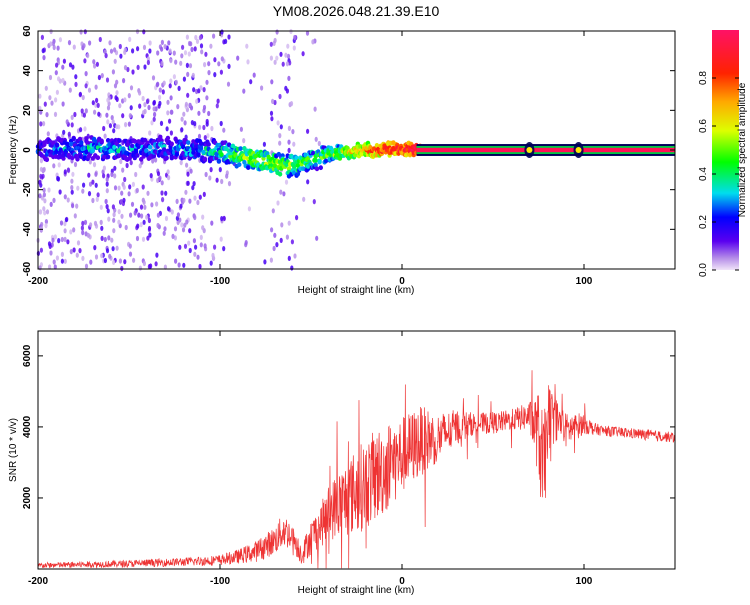 This screenshot has height=605, width=750. What do you see at coordinates (27, 31) in the screenshot?
I see `y-tick-label: 60` at bounding box center [27, 31].